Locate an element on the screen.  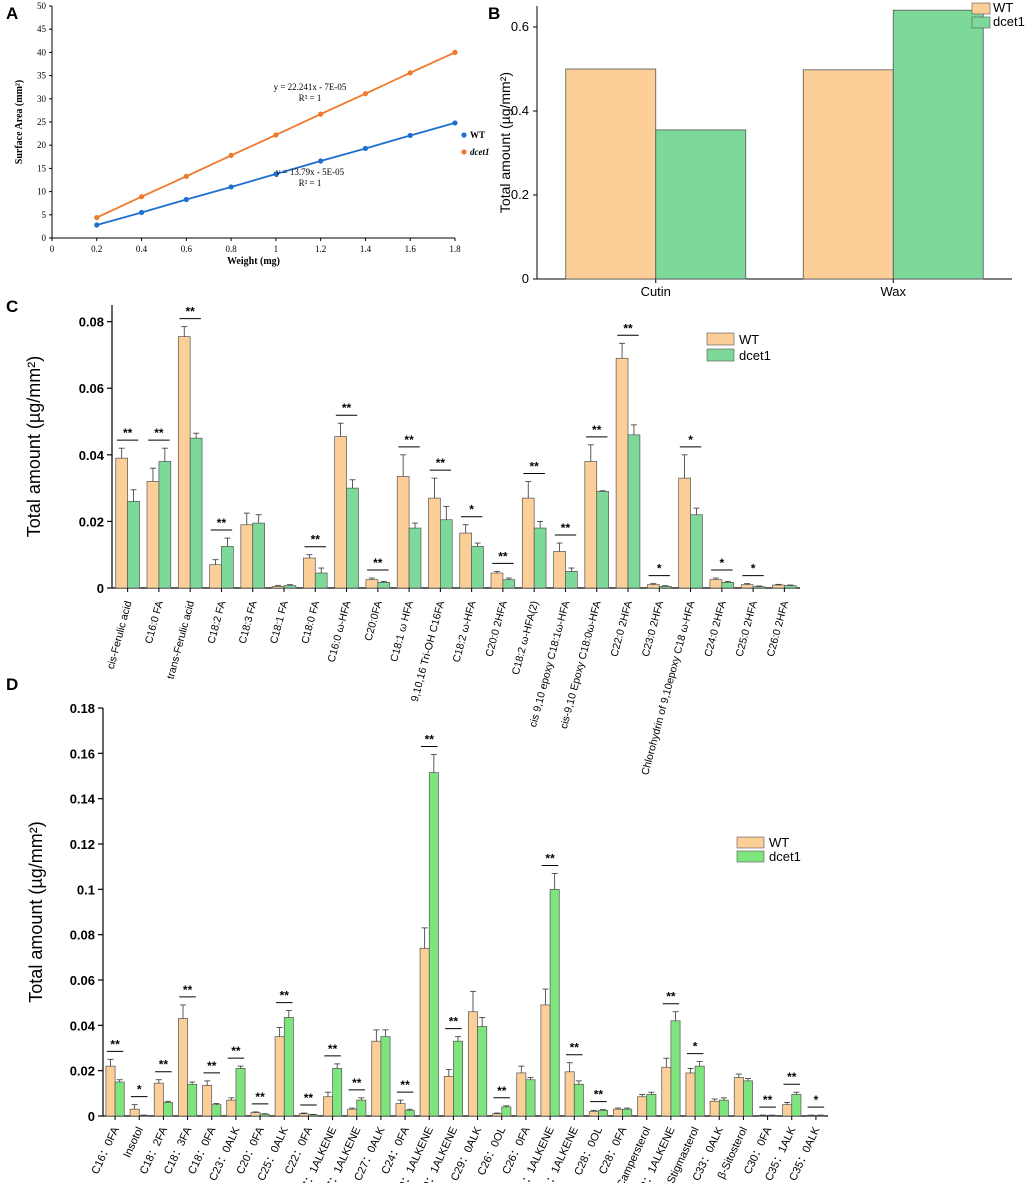
y-tick-label: 0.14 is located at coordinates (83, 799).